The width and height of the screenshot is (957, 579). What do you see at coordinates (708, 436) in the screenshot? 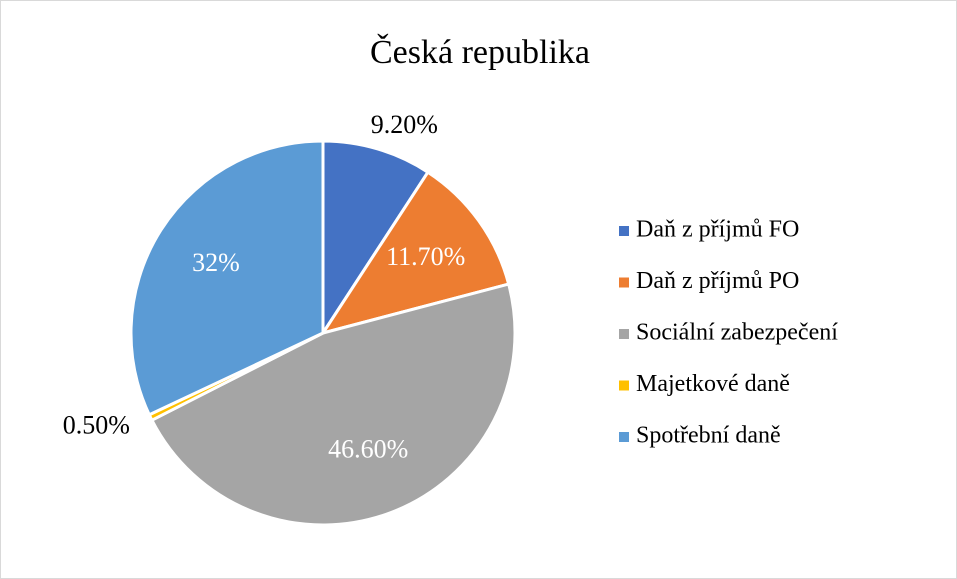
I see `legend-label: Spotřební daně` at bounding box center [708, 436].